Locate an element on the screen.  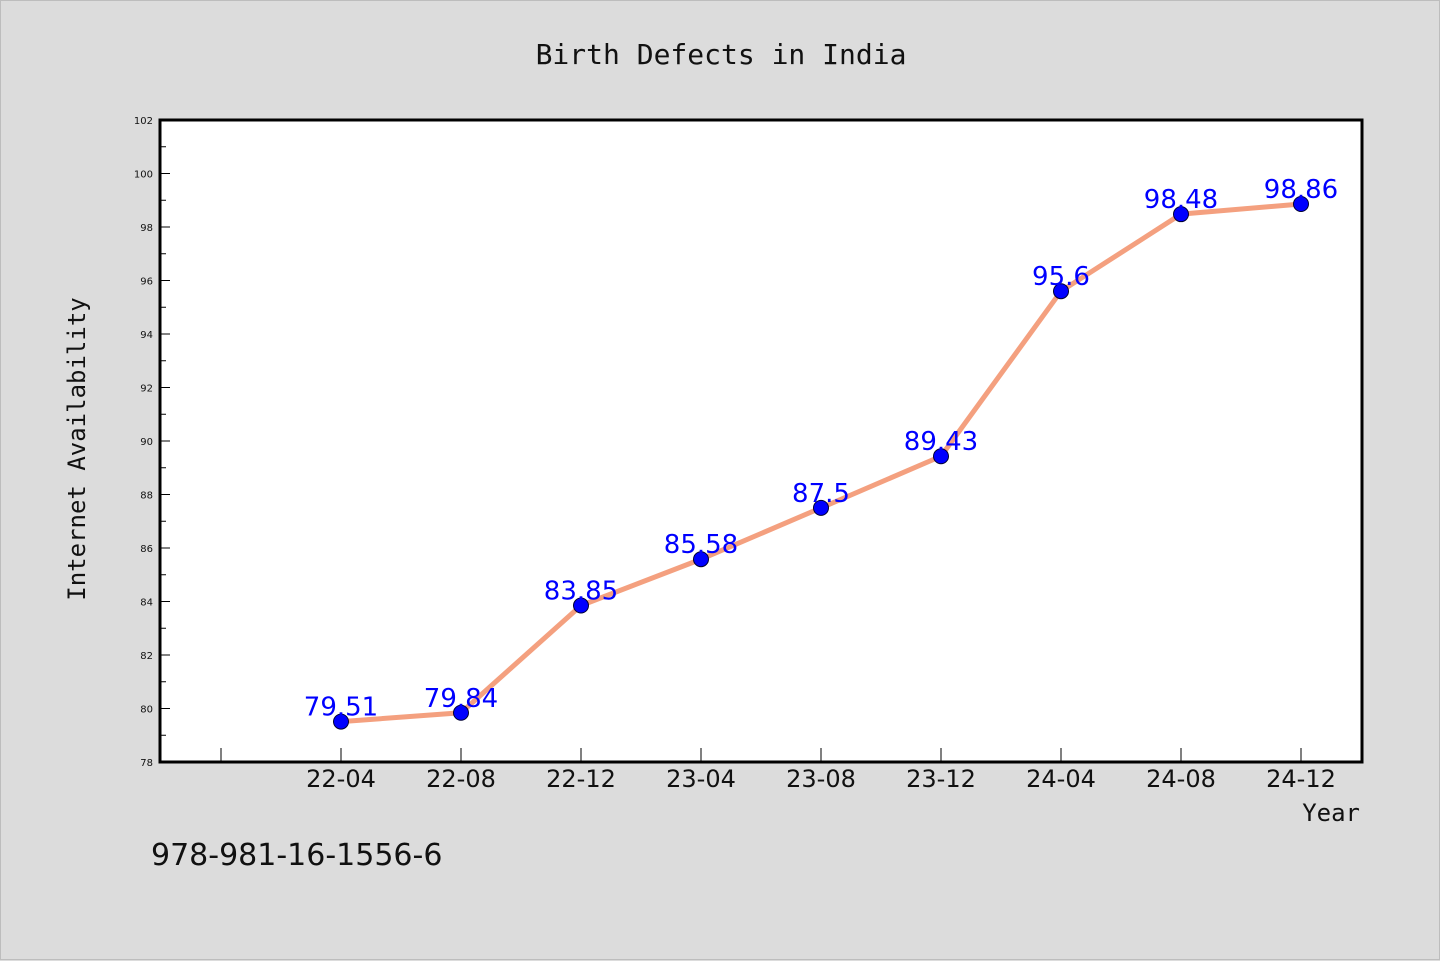
y-tick-label: 94 is located at coordinates (146, 335).